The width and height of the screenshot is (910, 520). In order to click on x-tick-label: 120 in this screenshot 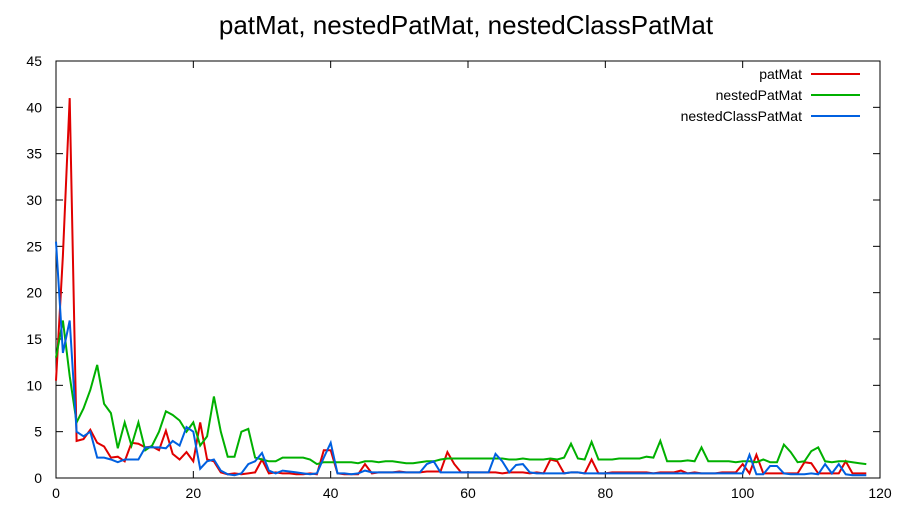, I will do `click(880, 493)`.